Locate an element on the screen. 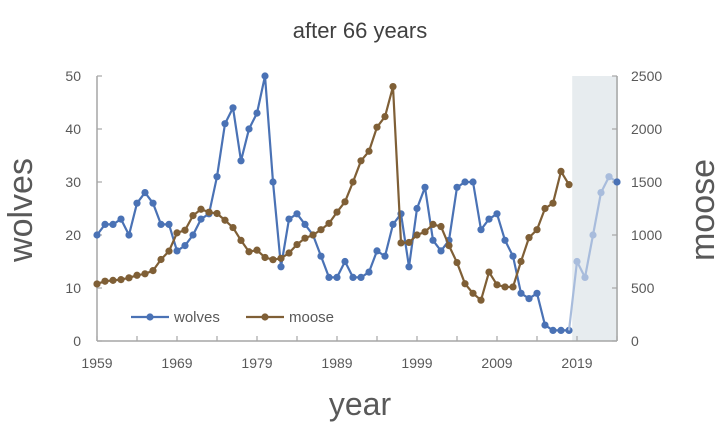  x-tick-label: 1999 is located at coordinates (416, 363).